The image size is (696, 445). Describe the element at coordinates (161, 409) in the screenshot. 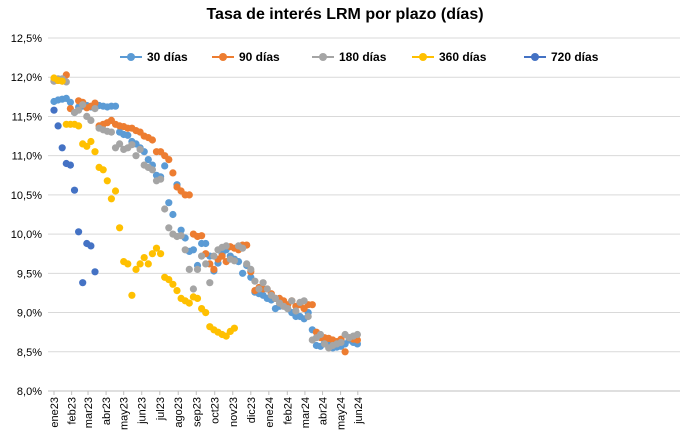

I see `x-tick-label: jul23` at that location.